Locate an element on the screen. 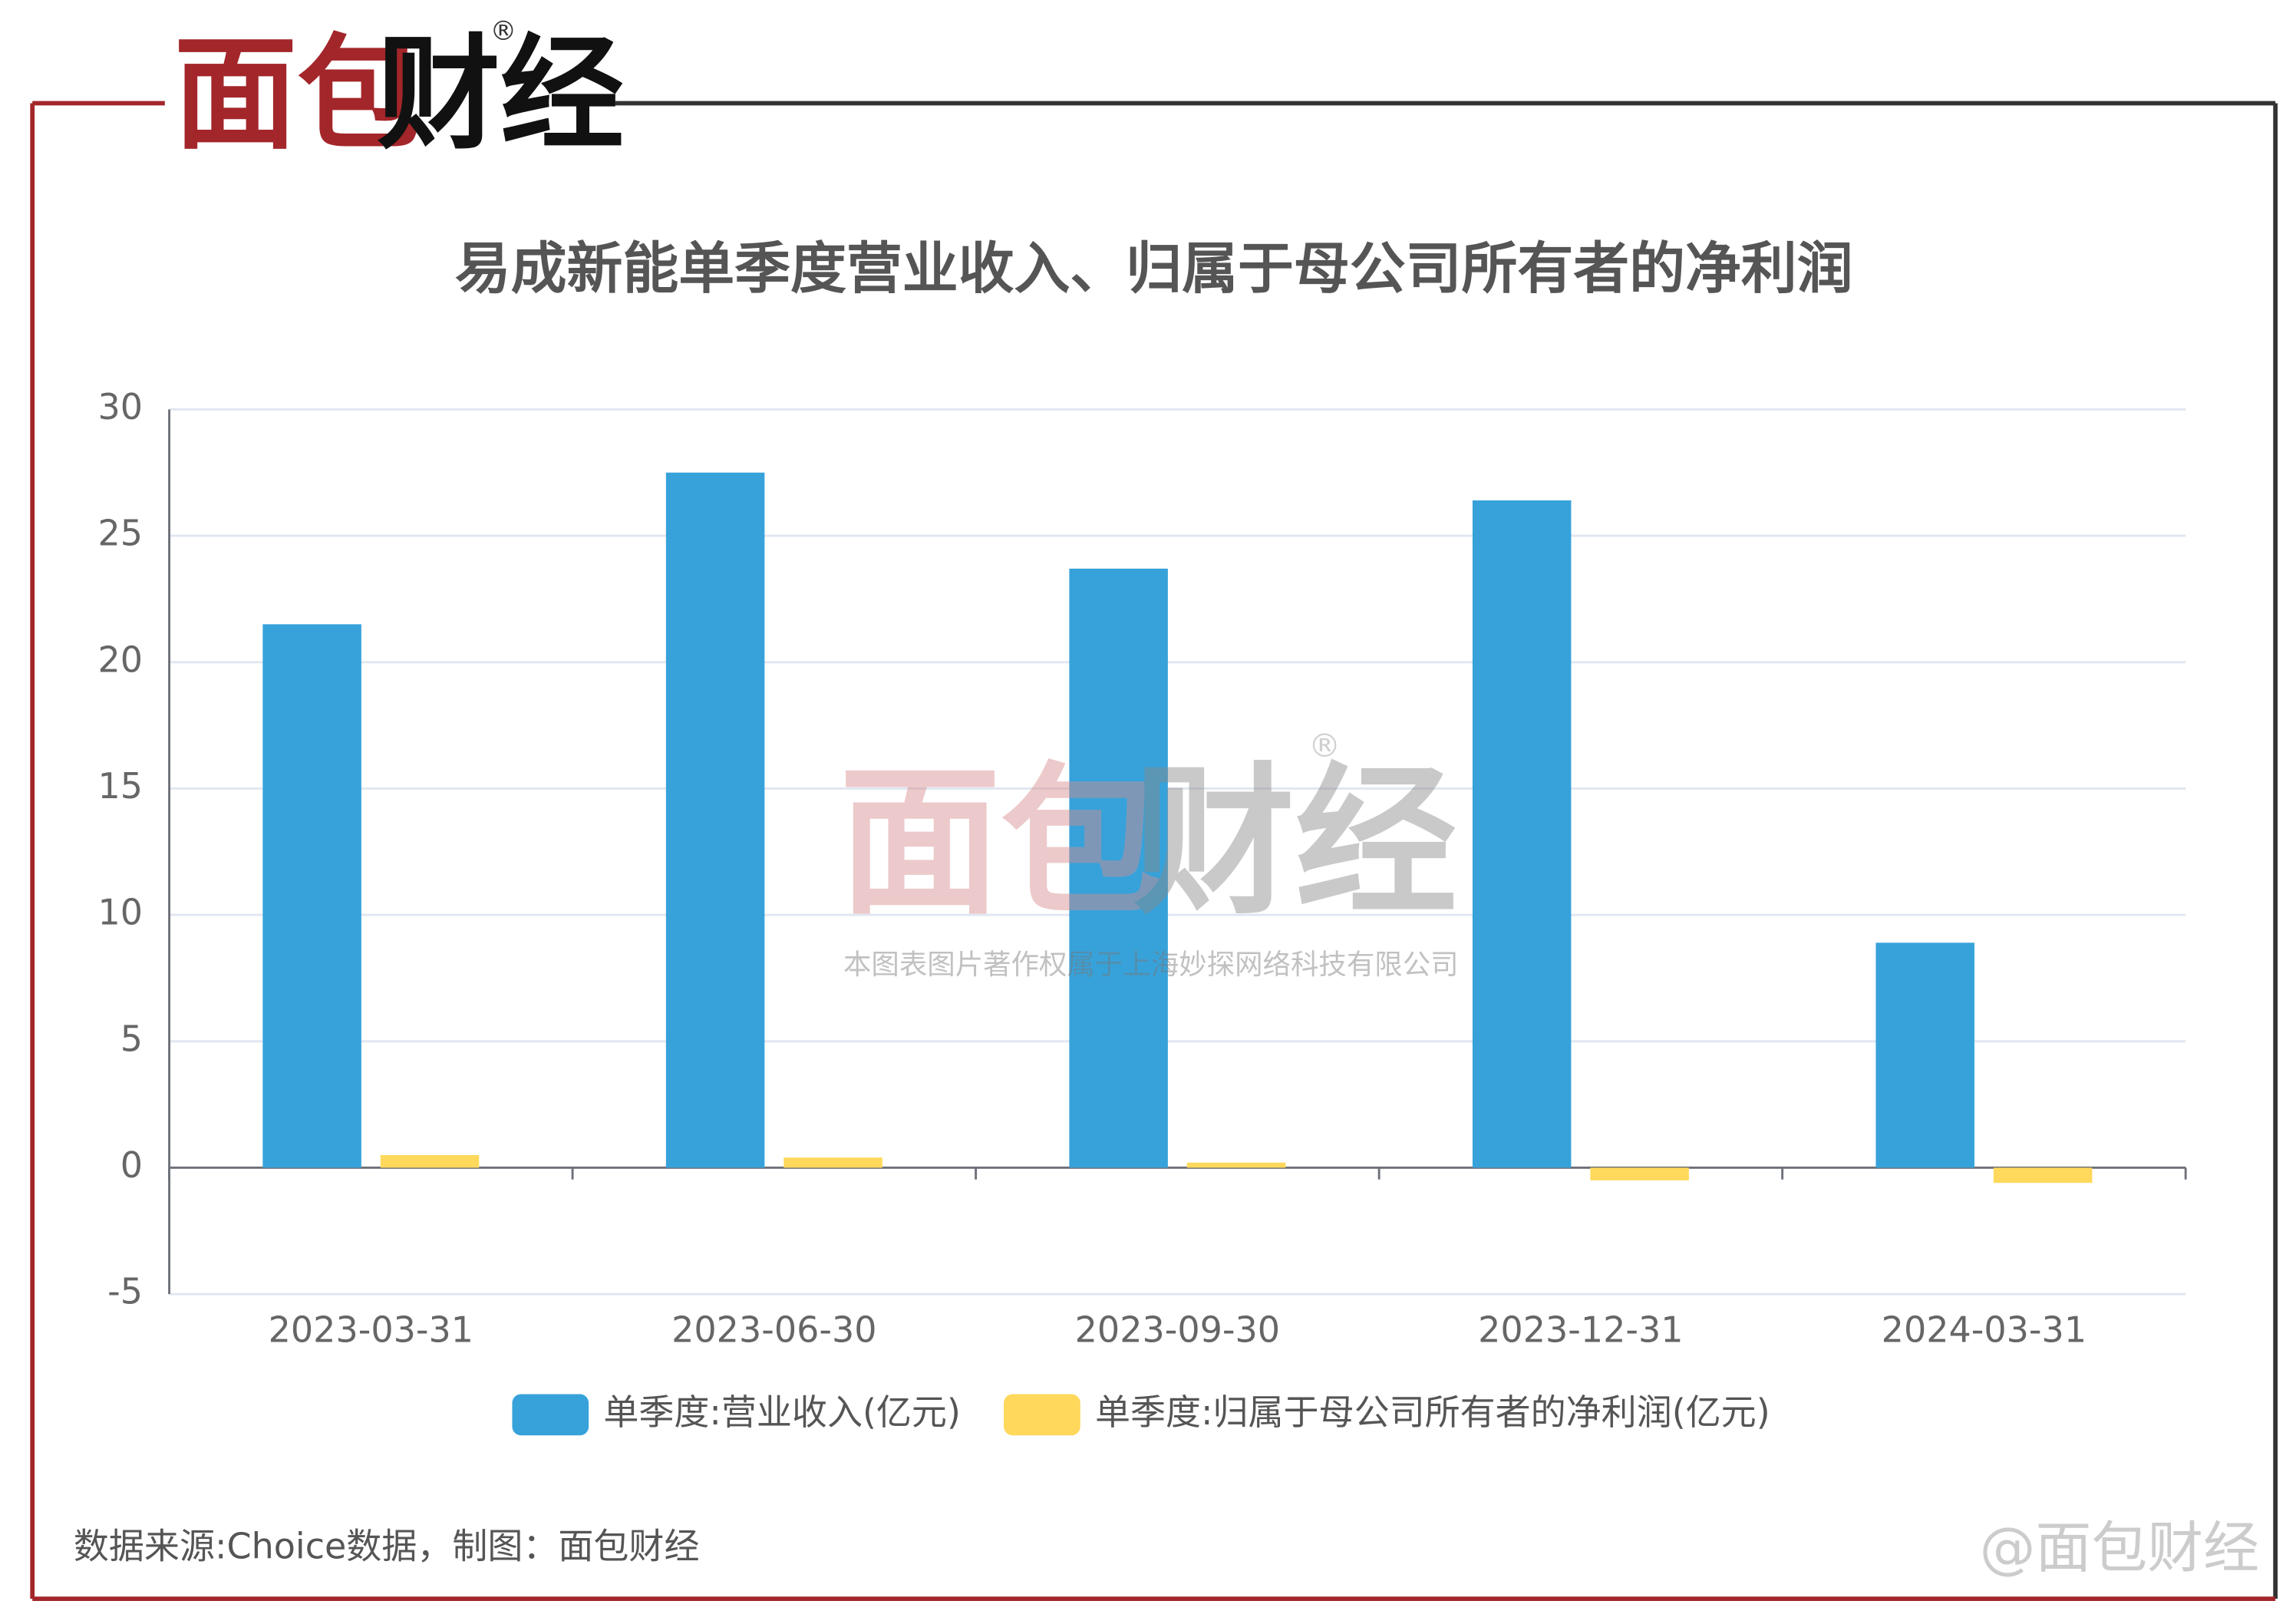  source-note: 数据来源:Choice数据，制图：面包财经 is located at coordinates (387, 1545).